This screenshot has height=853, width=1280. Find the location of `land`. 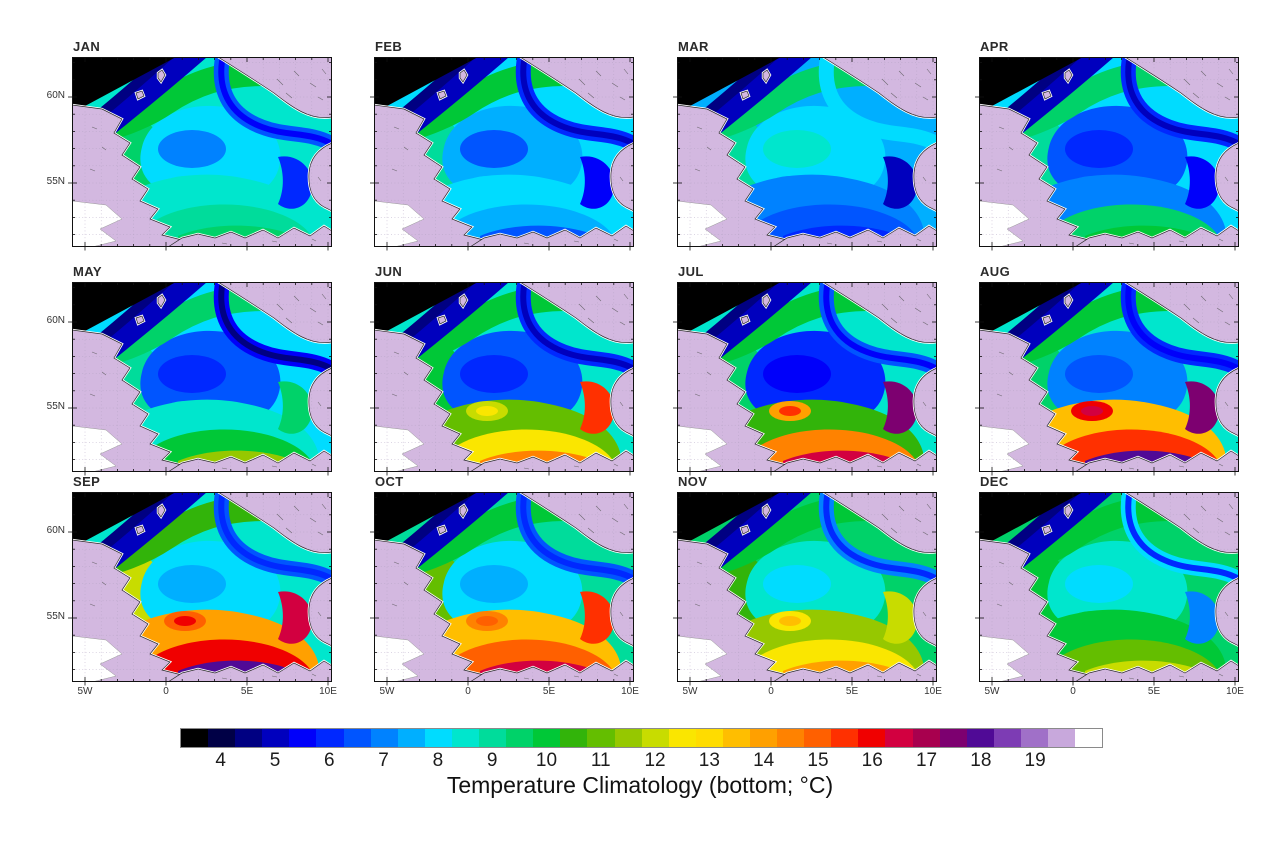

land is located at coordinates (807, 377).